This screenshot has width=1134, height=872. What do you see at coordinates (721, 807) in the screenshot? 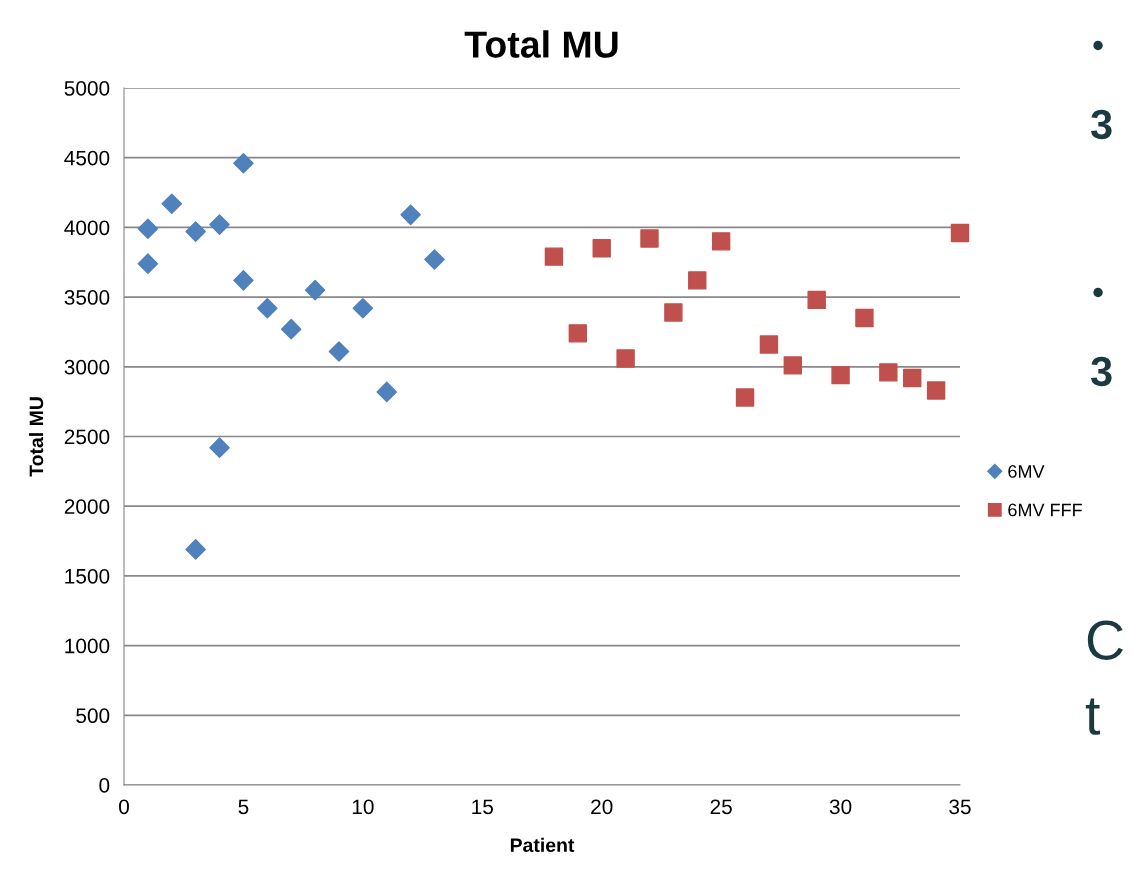
I see `x-tick-label: 25` at bounding box center [721, 807].